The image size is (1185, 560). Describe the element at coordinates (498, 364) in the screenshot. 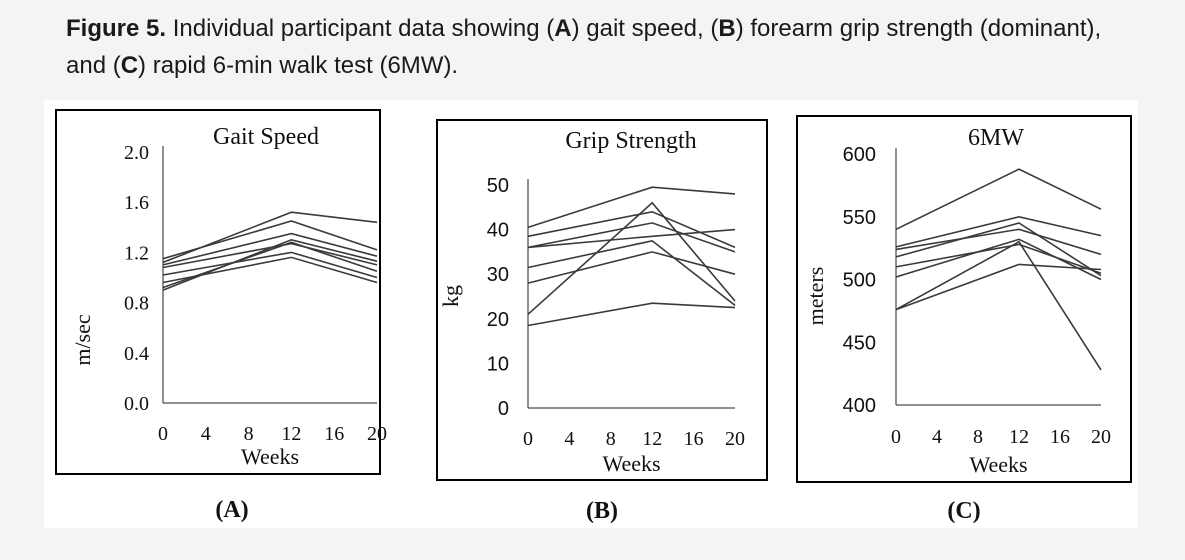

I see `y-tick-label: 10` at that location.